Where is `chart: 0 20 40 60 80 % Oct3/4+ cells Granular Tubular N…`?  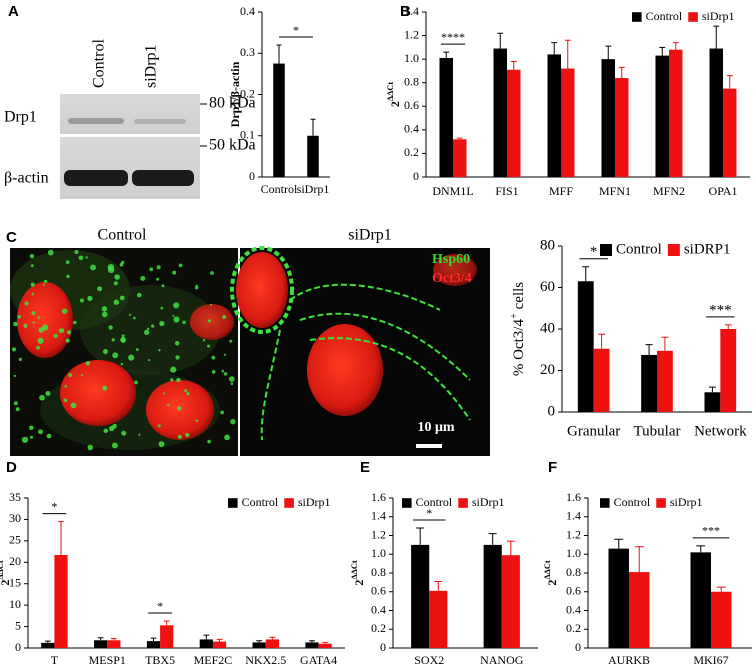 chart: 0 20 40 60 80 % Oct3/4+ cells Granular Tubular N… is located at coordinates (630, 338).